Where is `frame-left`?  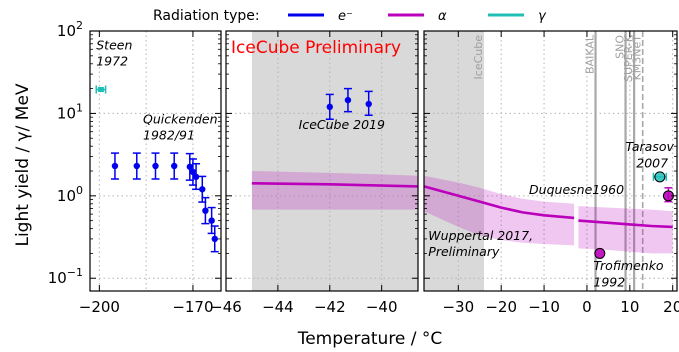
frame-left is located at coordinates (155, 161).